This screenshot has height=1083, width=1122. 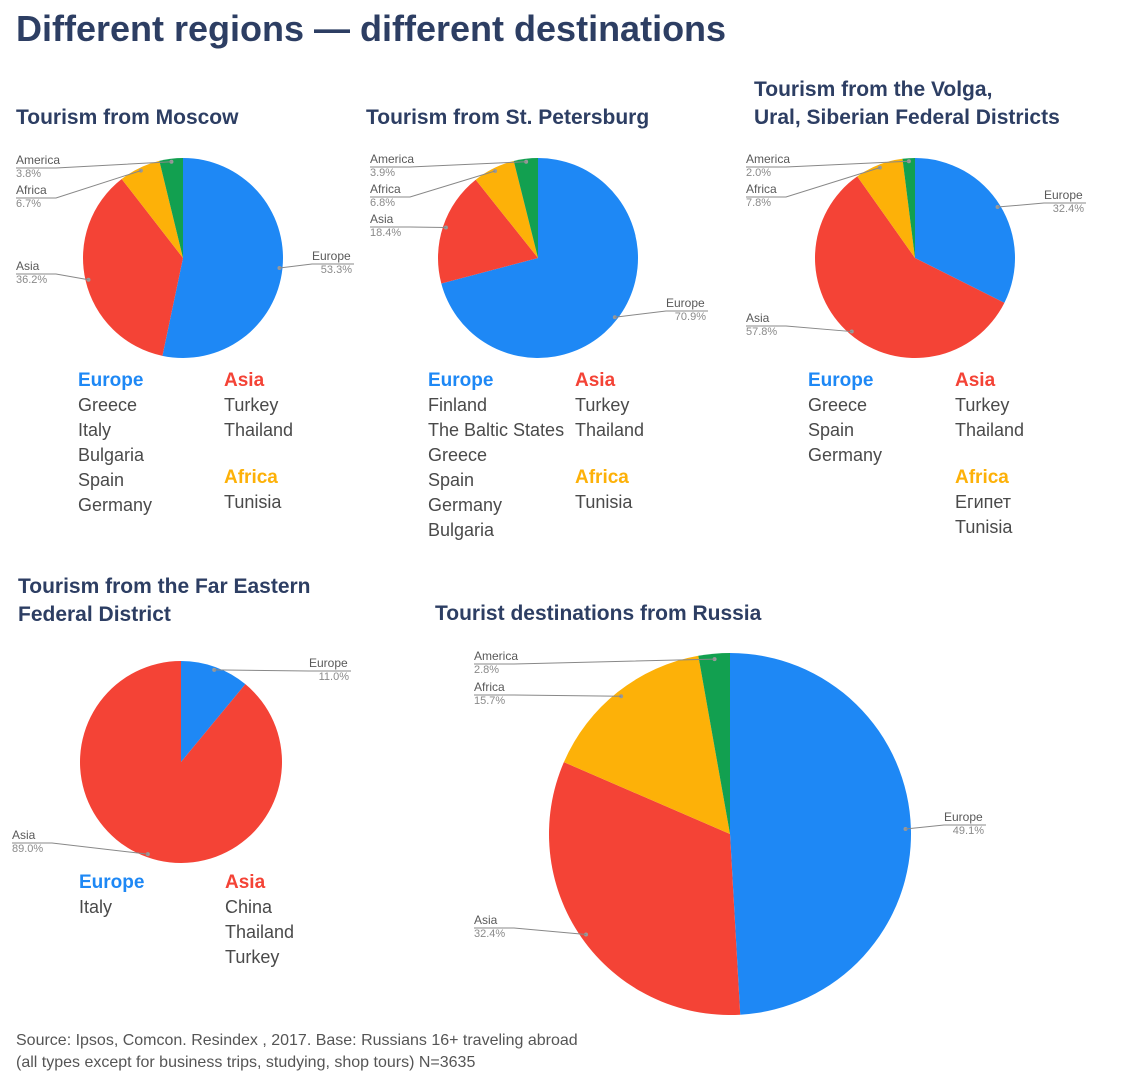 I want to click on africa-destinations-moscow: Africa Tunisia, so click(x=252, y=490).